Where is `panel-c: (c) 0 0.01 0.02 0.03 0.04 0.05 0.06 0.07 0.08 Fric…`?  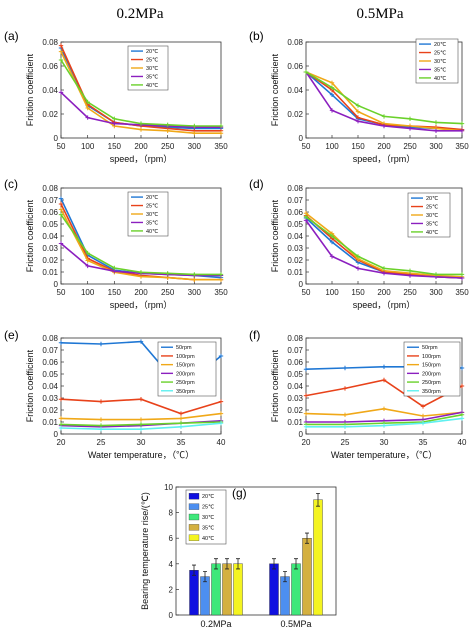 panel-c: (c) 0 0.01 0.02 0.03 0.04 0.05 0.06 0.07 0.08 Fric… is located at coordinates (116, 243).